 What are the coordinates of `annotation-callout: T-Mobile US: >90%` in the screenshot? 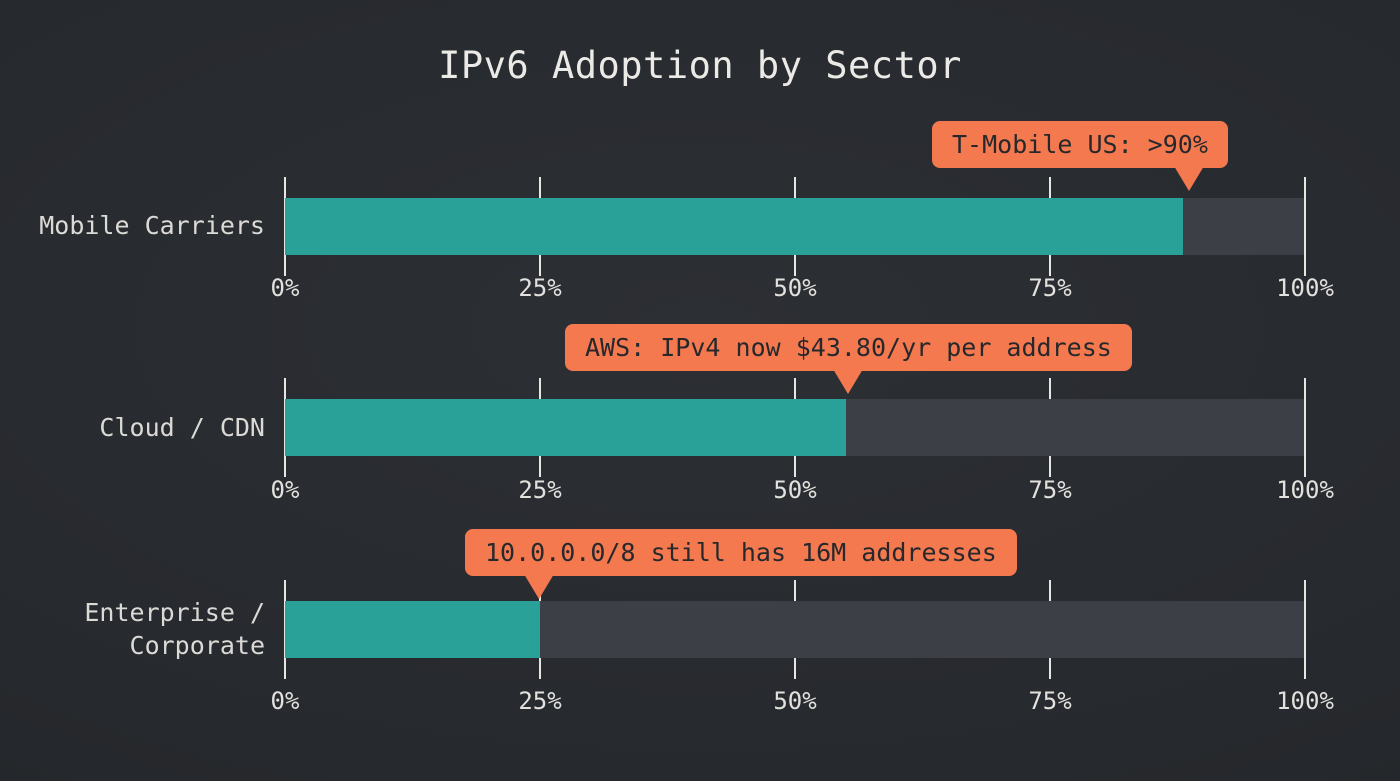 It's located at (1080, 156).